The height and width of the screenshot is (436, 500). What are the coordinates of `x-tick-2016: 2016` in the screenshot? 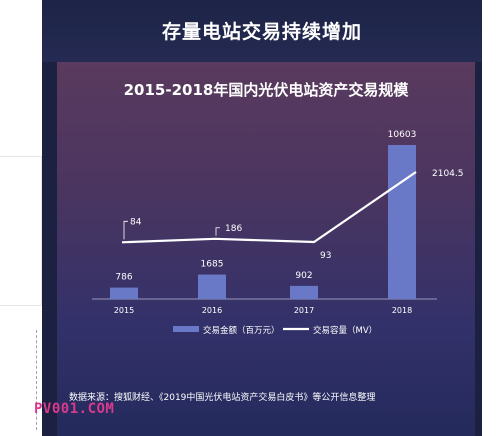 It's located at (212, 310).